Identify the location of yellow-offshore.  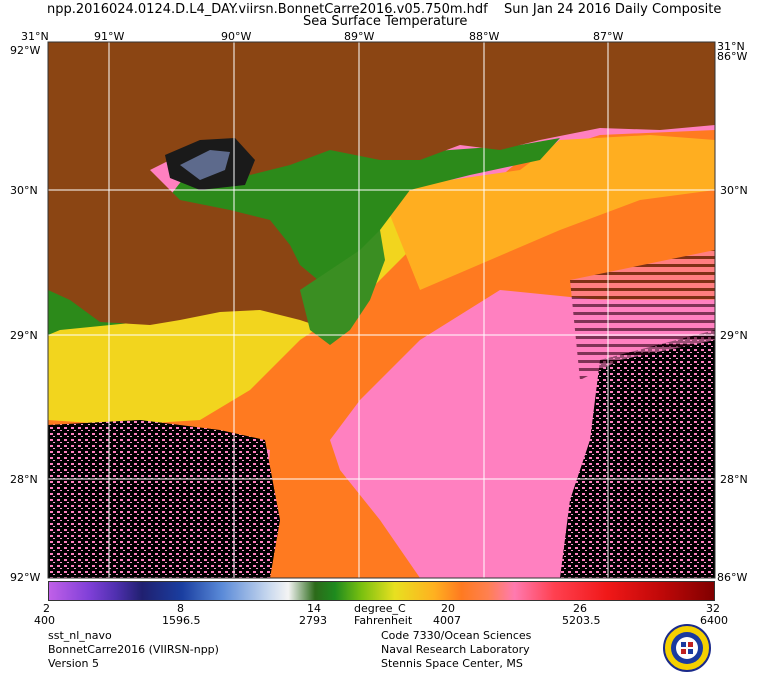
(547, 212).